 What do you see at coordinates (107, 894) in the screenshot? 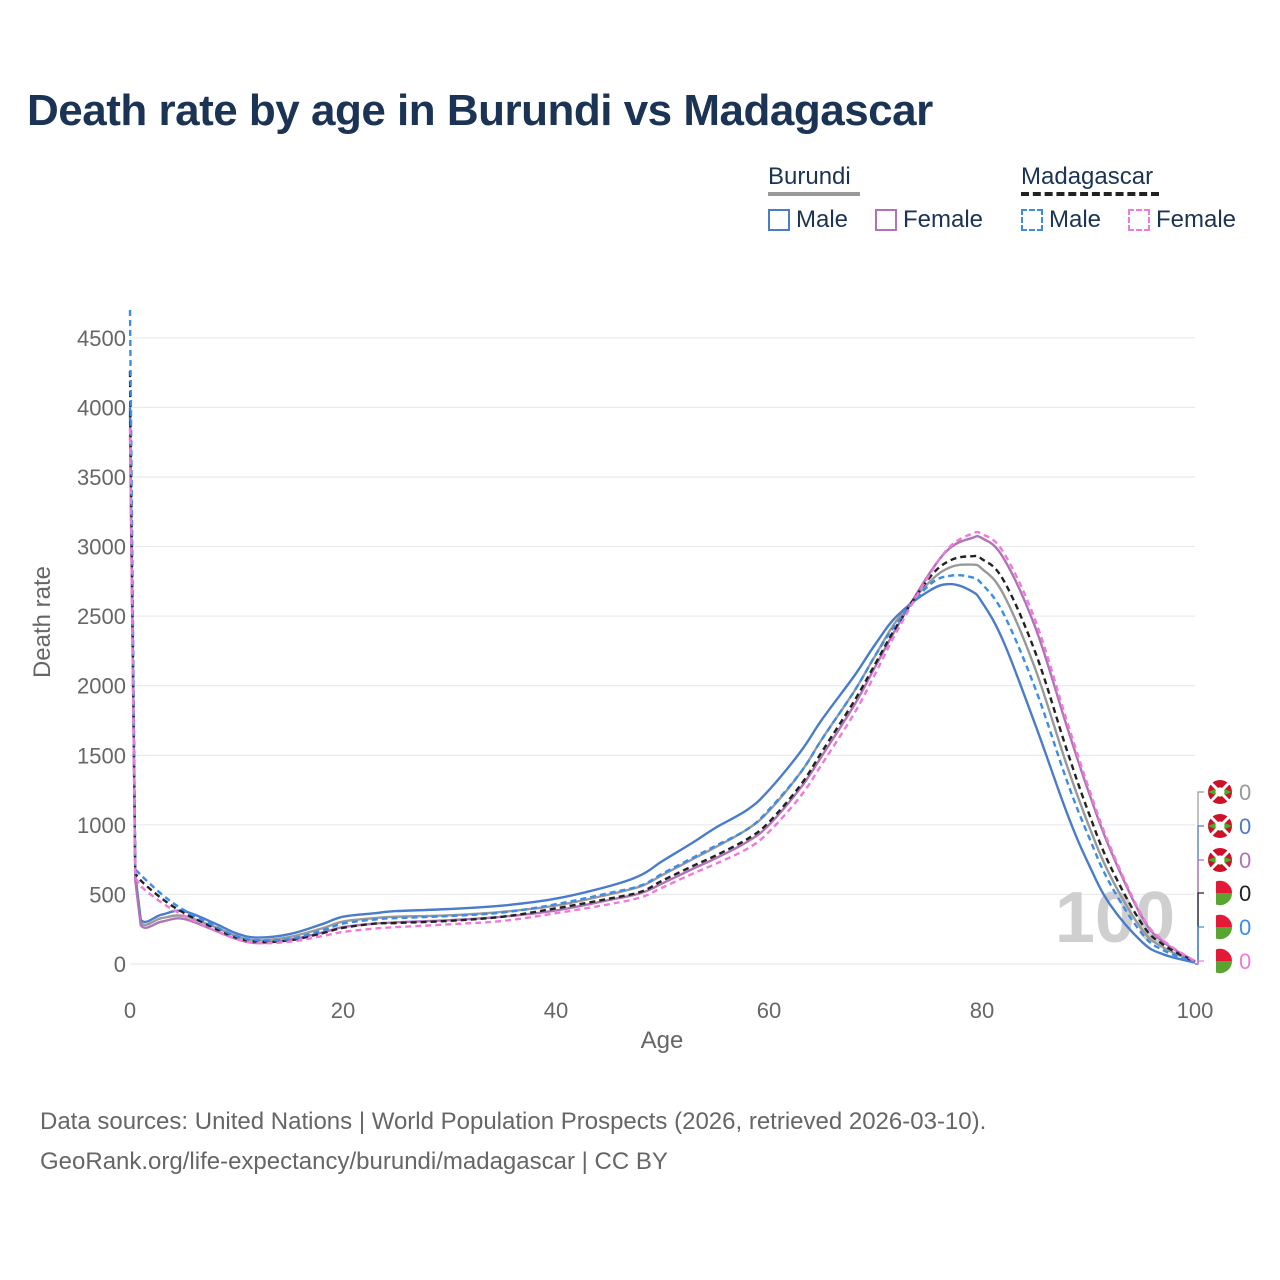
I see `y-tick-label-500: 500` at bounding box center [107, 894].